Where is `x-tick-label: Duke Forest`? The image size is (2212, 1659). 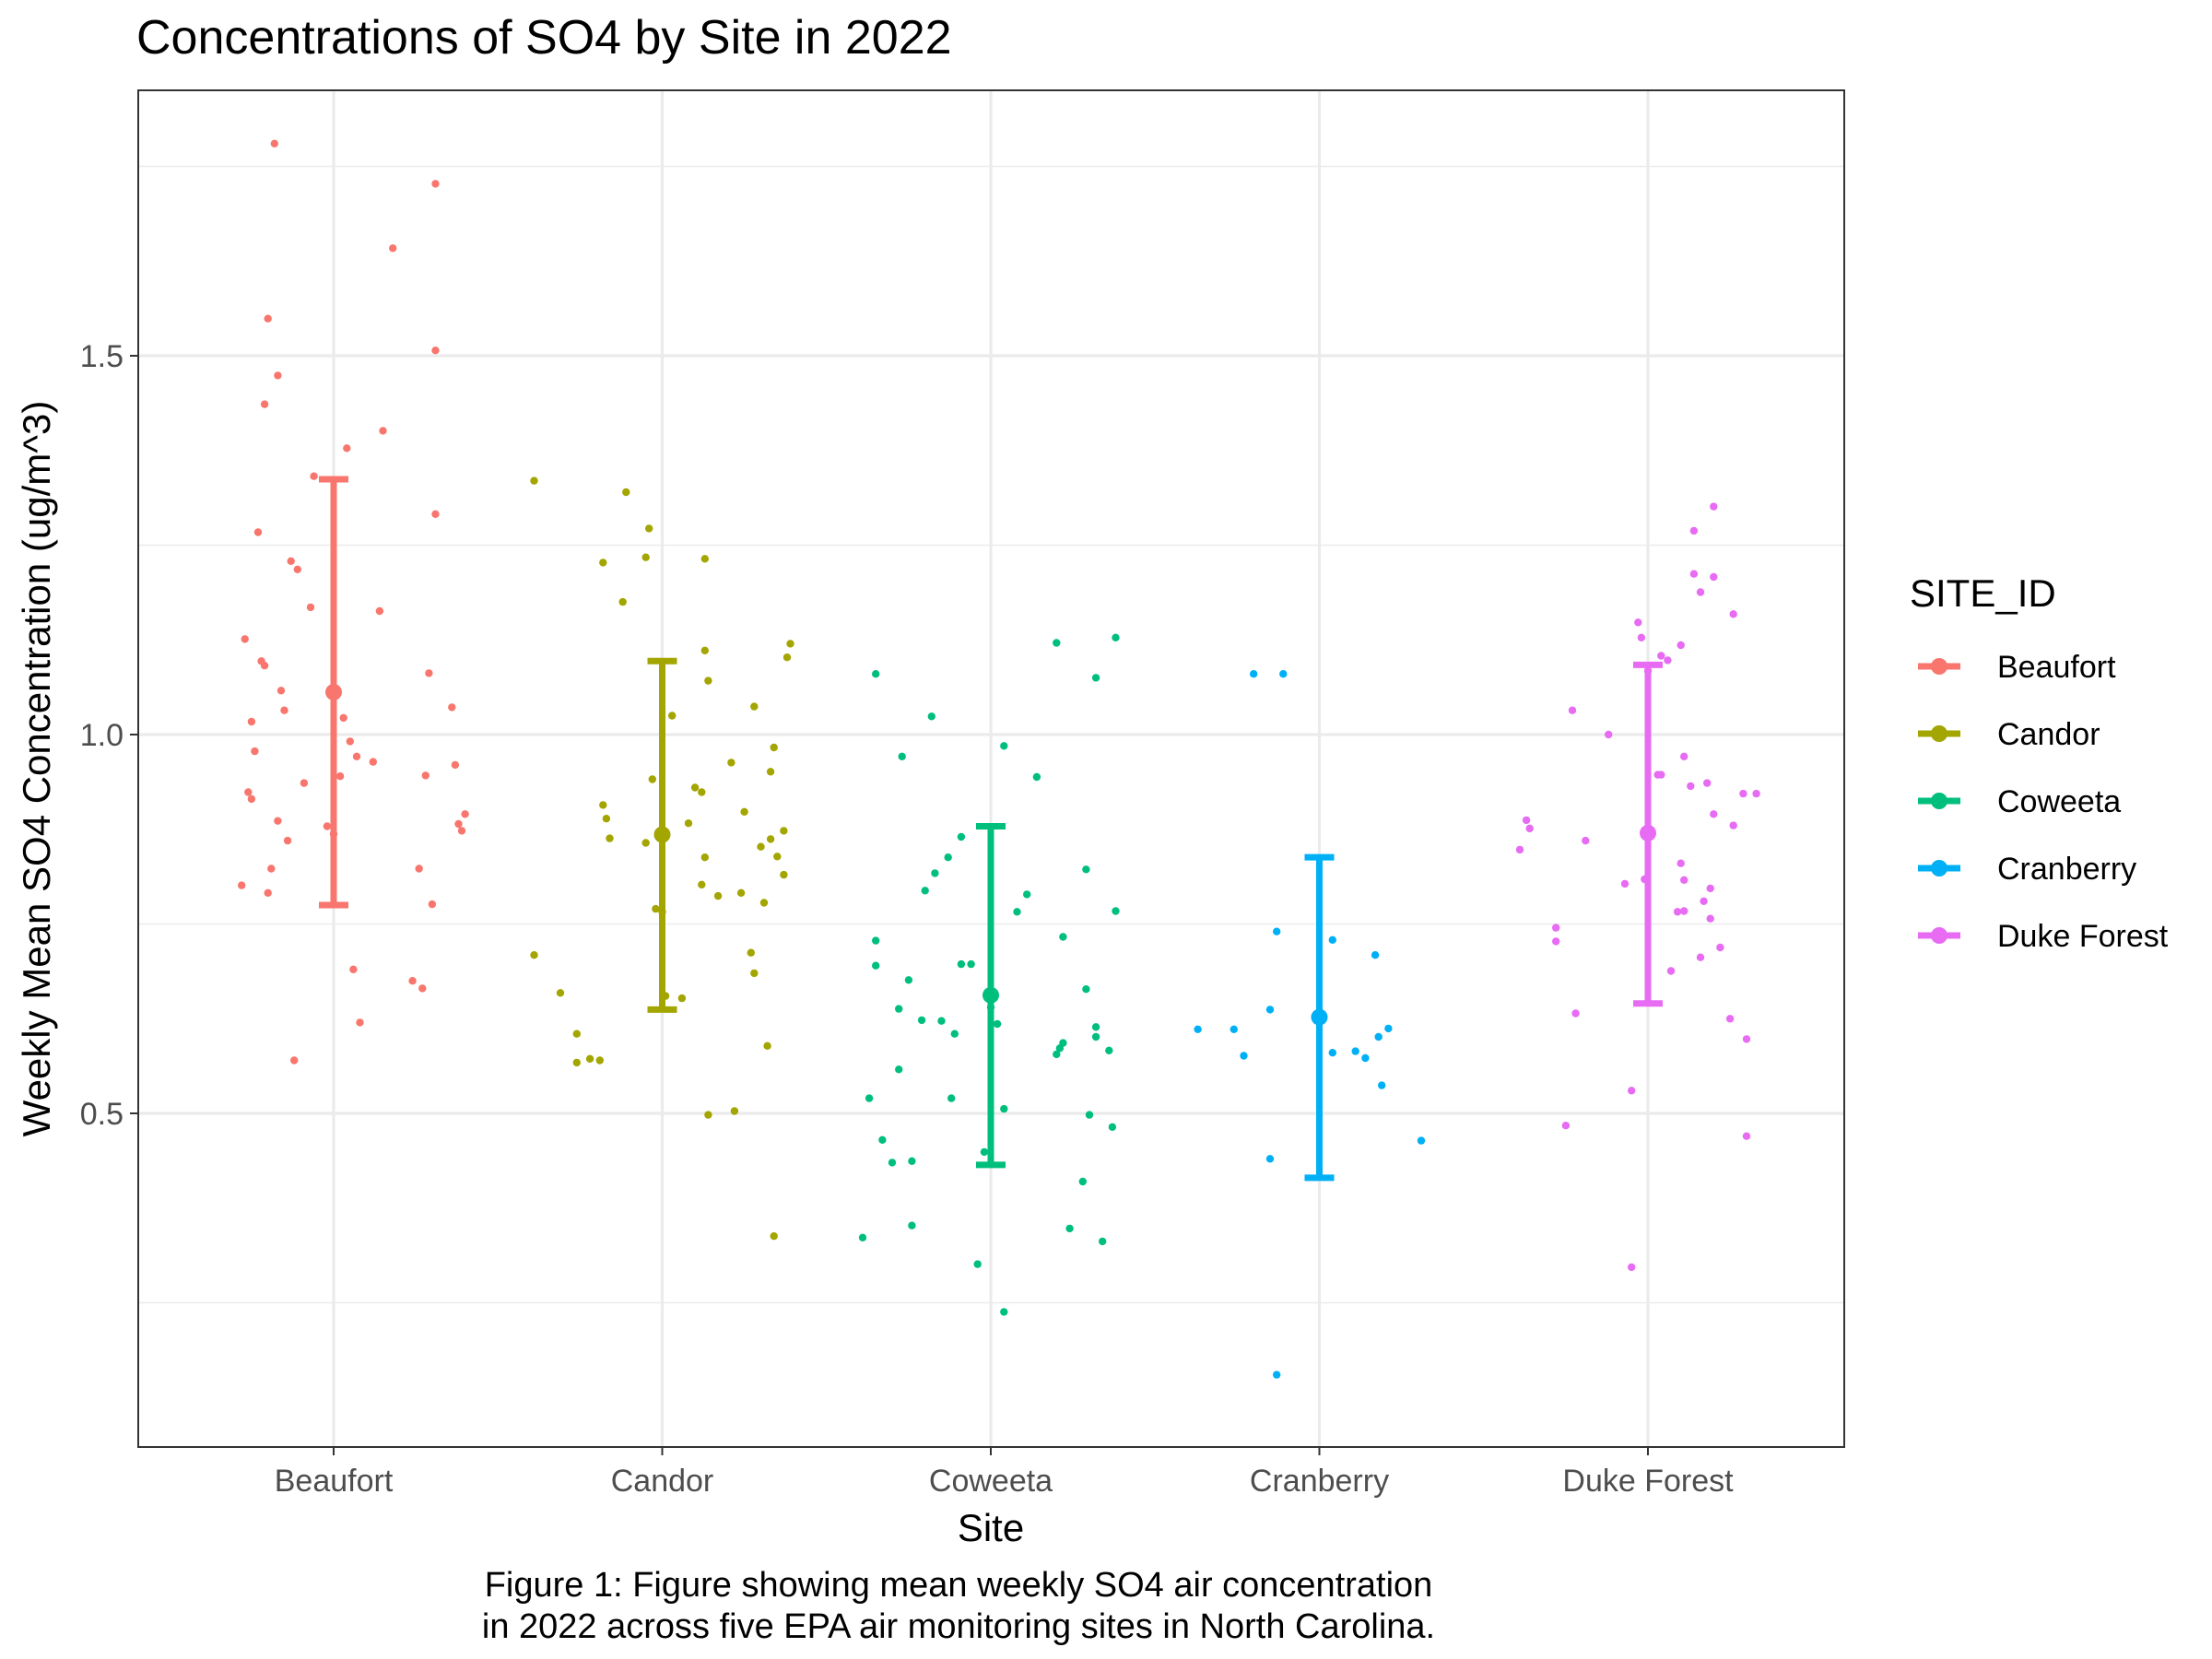
x-tick-label: Duke Forest is located at coordinates (1648, 1481).